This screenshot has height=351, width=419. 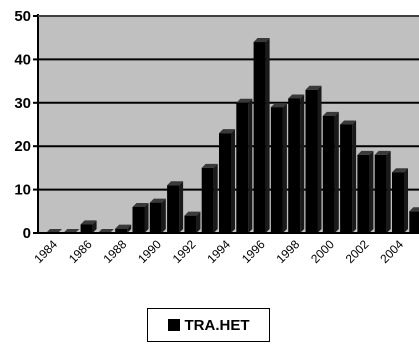 What do you see at coordinates (22, 103) in the screenshot?
I see `y-tick-label: 30` at bounding box center [22, 103].